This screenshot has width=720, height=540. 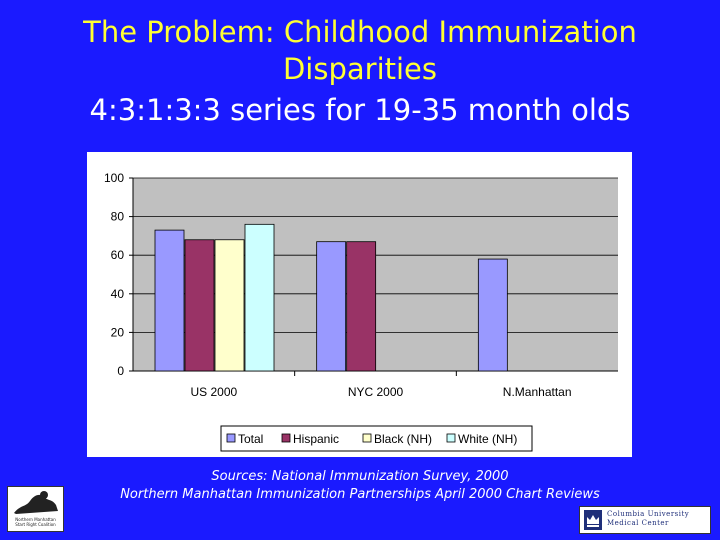 What do you see at coordinates (648, 514) in the screenshot?
I see `columbia-logo-line-1: Columbia University` at bounding box center [648, 514].